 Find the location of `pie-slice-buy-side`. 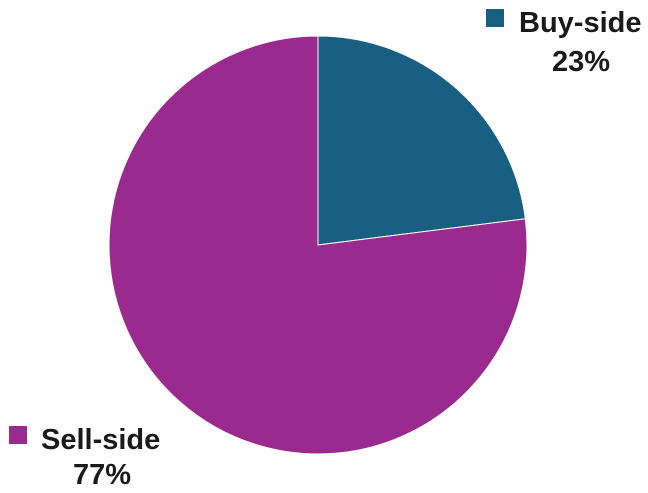

pie-slice-buy-side is located at coordinates (421, 140).